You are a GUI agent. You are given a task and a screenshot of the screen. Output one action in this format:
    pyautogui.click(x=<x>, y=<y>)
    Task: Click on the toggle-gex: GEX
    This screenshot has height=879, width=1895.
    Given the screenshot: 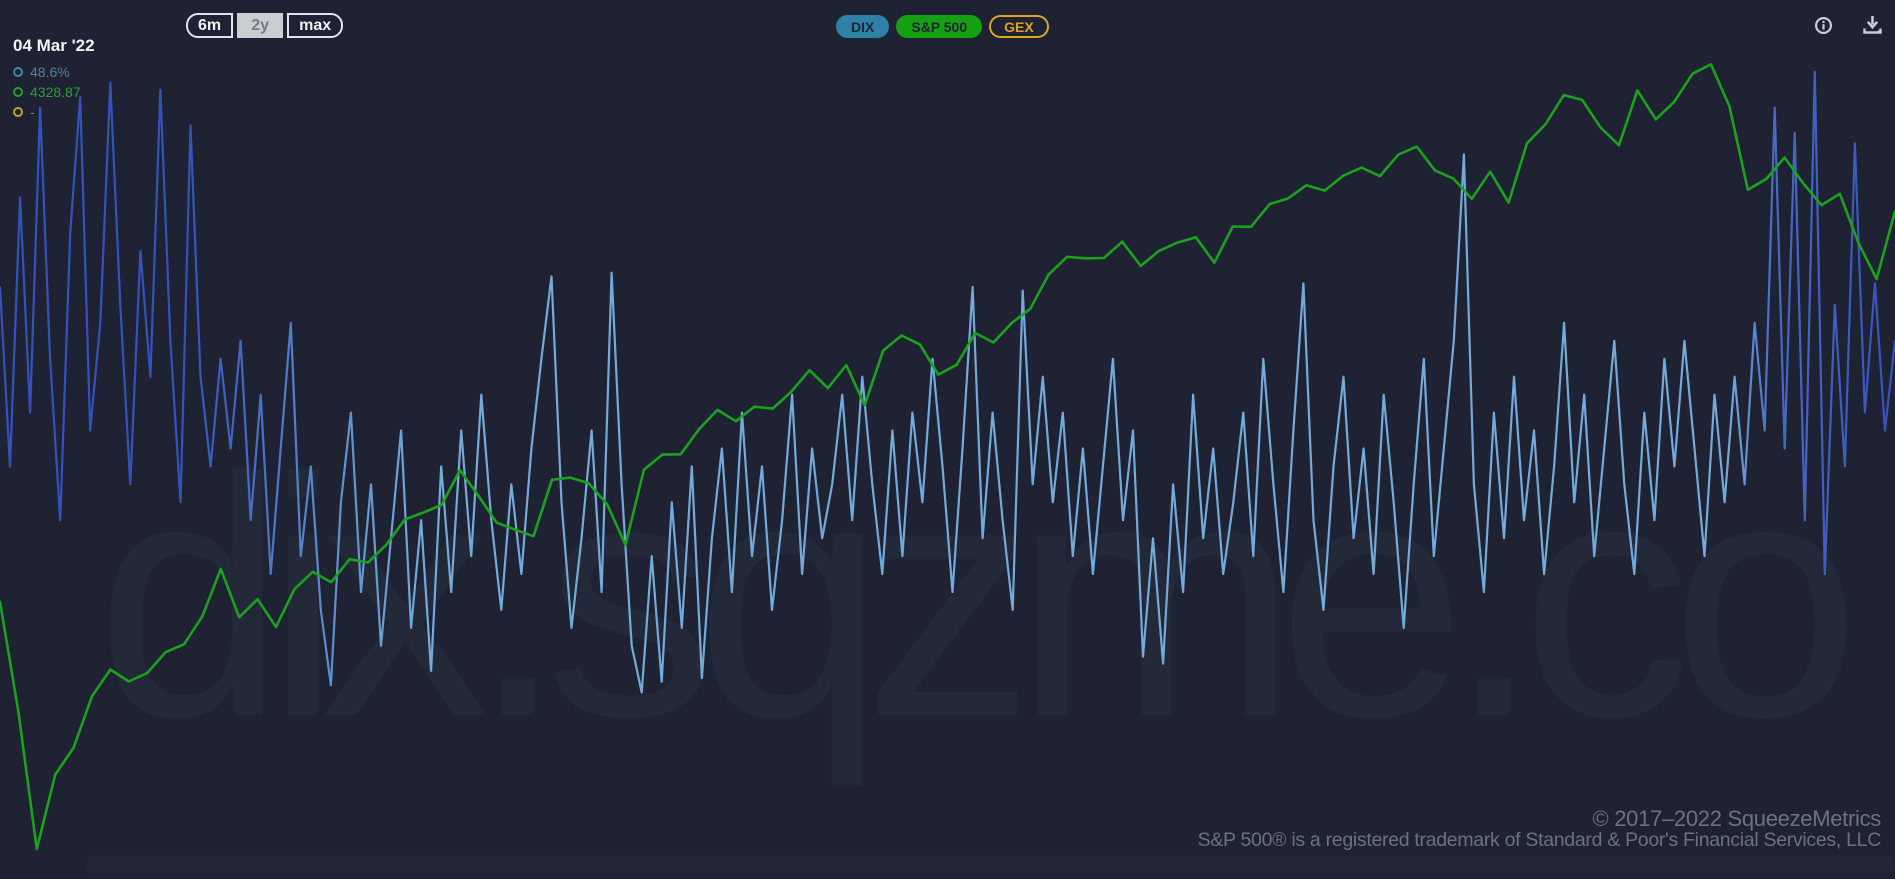 What is the action you would take?
    pyautogui.click(x=1019, y=26)
    